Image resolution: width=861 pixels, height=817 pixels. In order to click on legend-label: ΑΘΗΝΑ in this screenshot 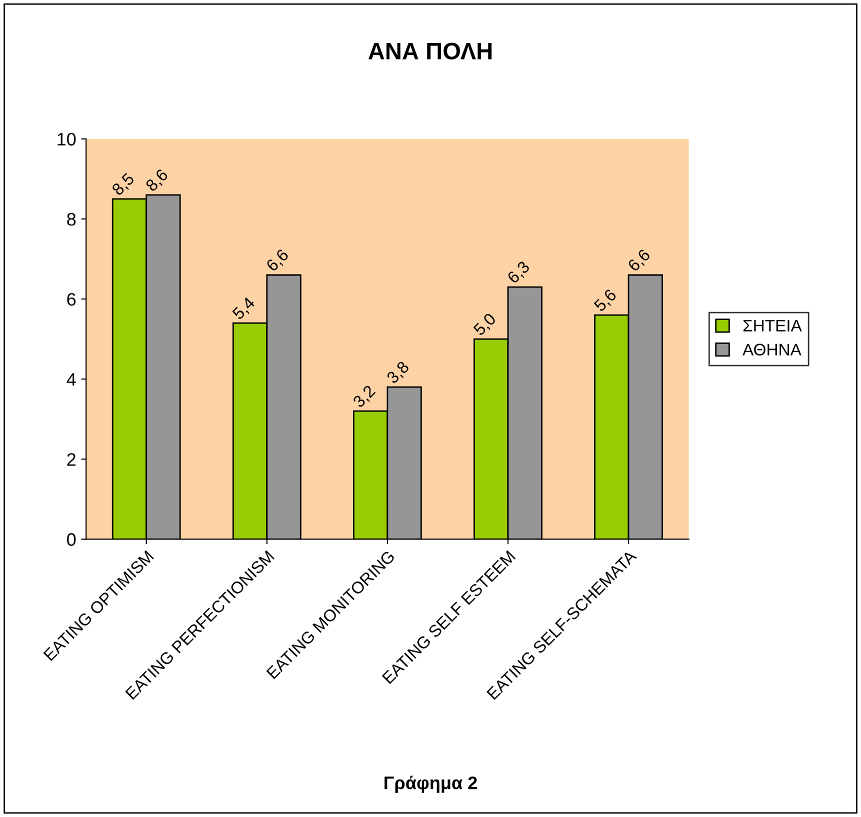, I will do `click(772, 350)`.